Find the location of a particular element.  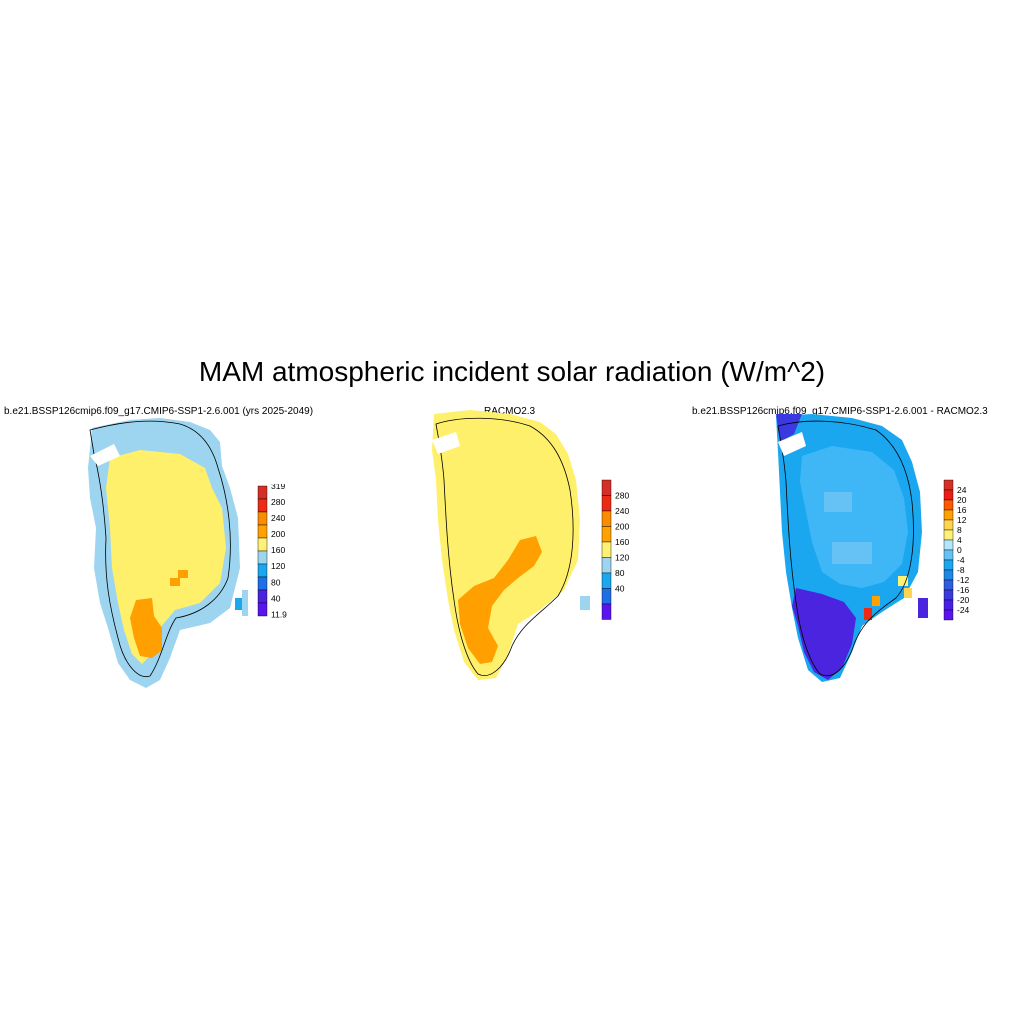

panel-1-map is located at coordinates (168, 553).